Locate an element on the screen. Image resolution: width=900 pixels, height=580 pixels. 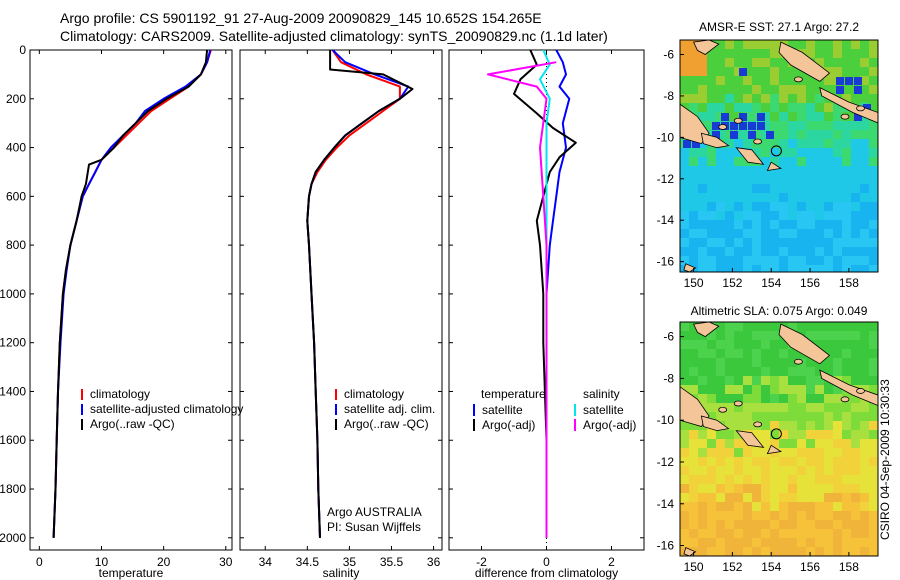
legend-entry: climatology is located at coordinates (120, 394).